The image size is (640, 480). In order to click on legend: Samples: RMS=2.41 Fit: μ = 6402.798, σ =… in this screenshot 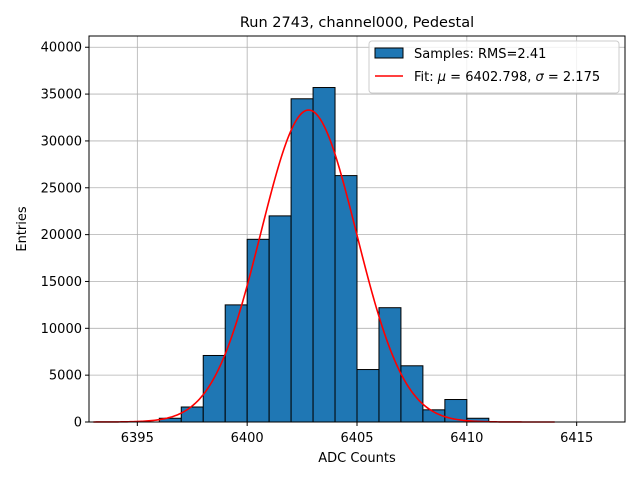, I will do `click(494, 67)`.